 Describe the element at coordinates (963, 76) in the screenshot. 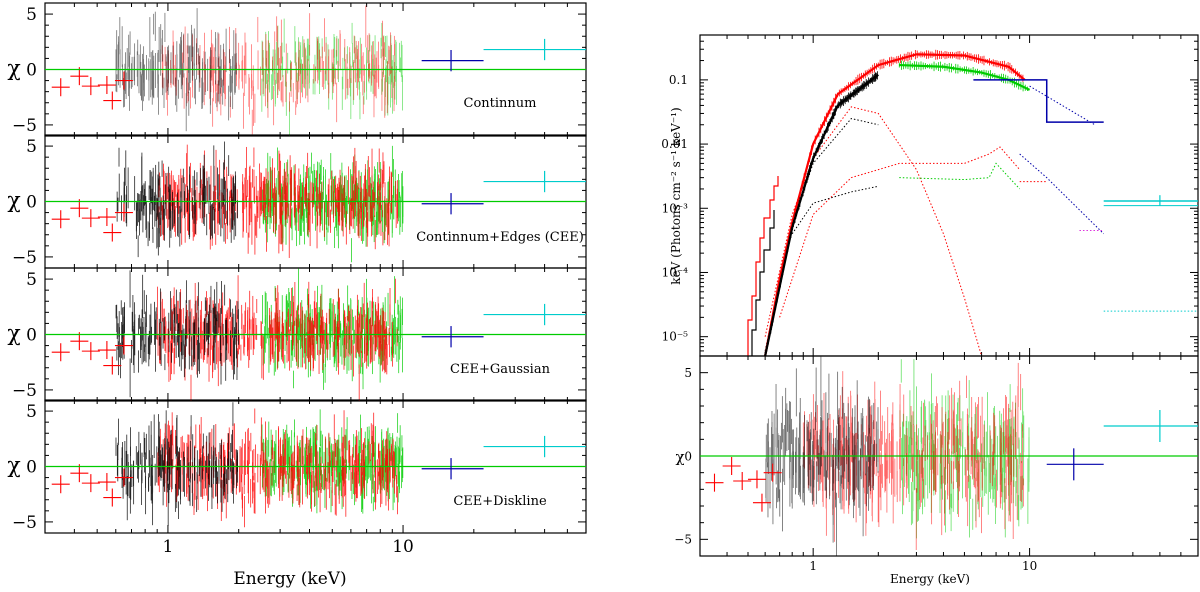

I see `spectrum-instrument-green-errbars` at that location.